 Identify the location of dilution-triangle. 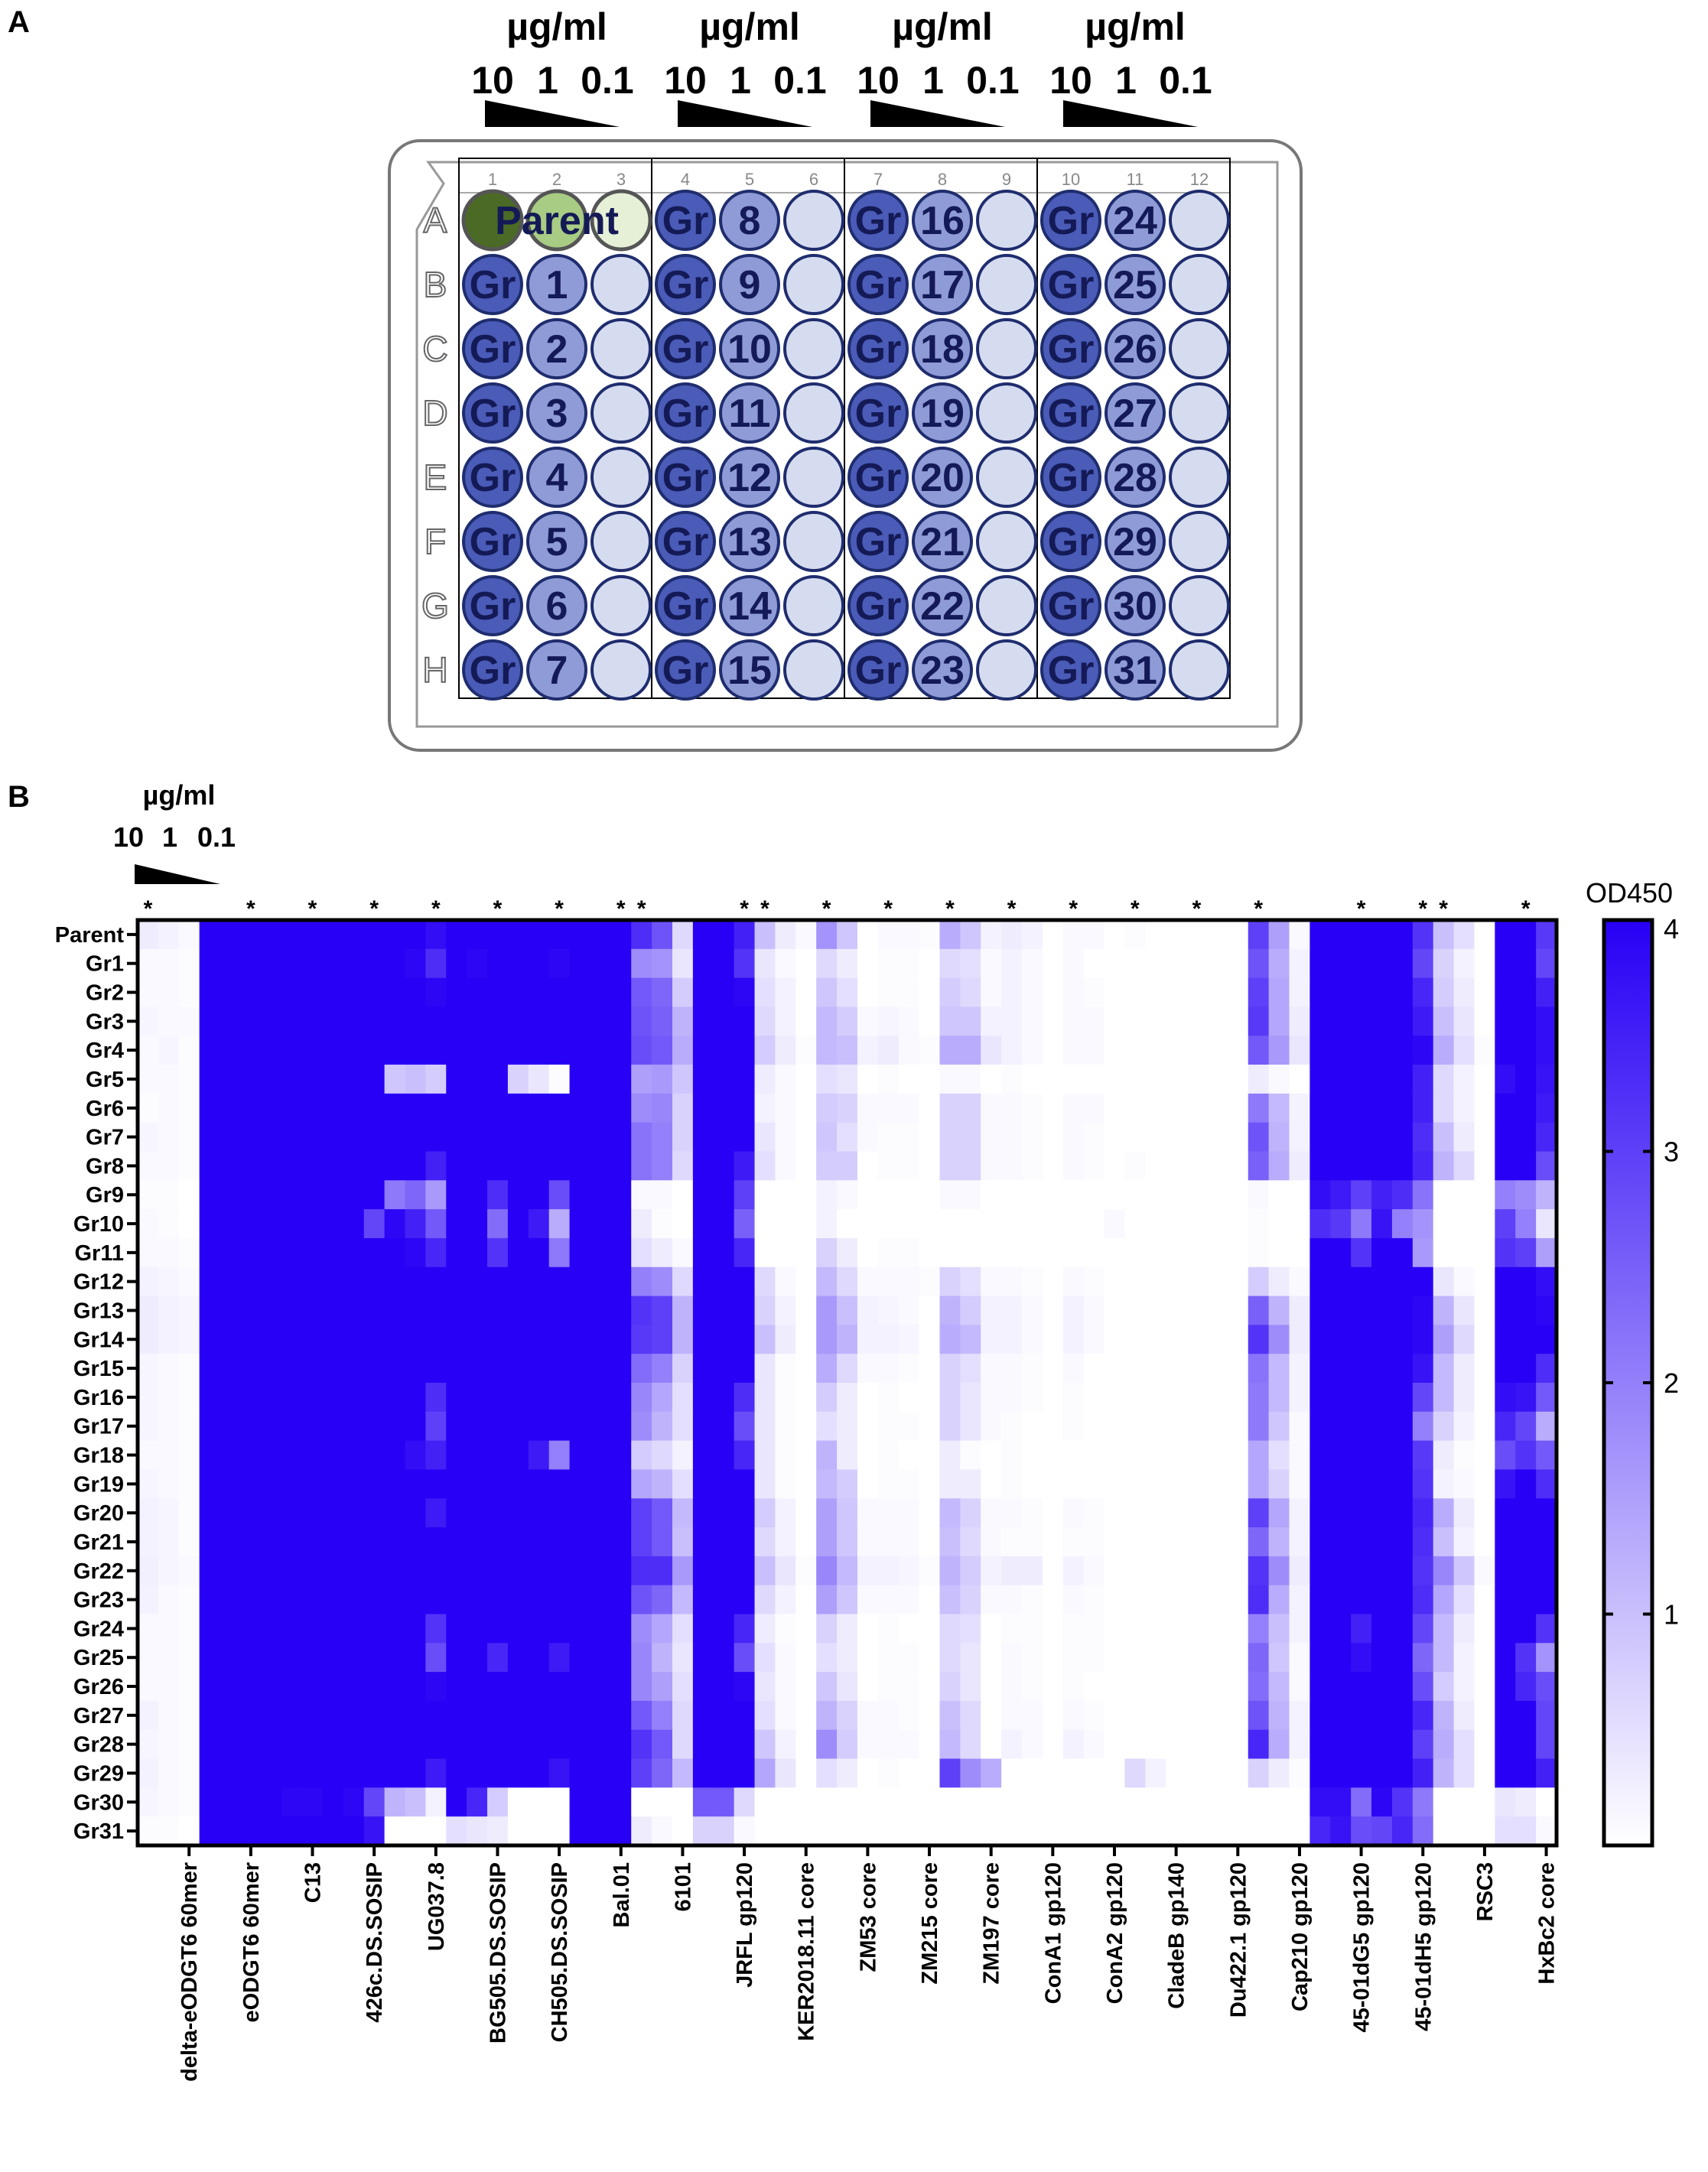
(552, 113).